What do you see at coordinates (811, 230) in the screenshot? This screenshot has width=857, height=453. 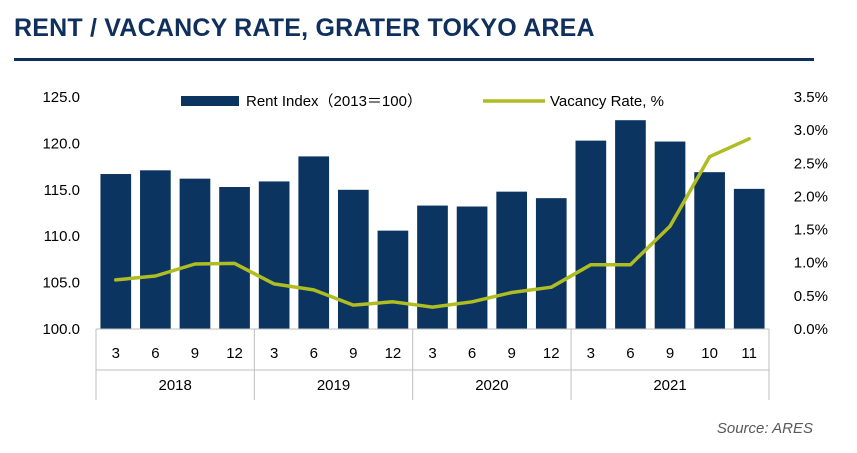 I see `right-axis-tick-label: 1.5%` at bounding box center [811, 230].